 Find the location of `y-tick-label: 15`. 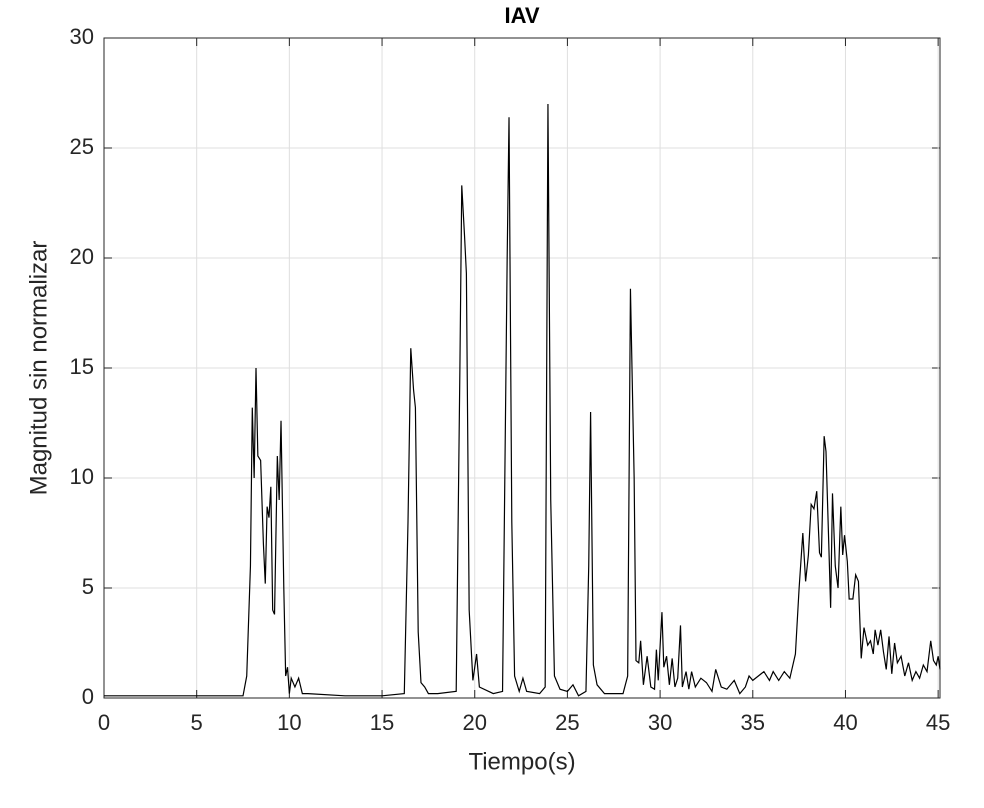

y-tick-label: 15 is located at coordinates (82, 366).